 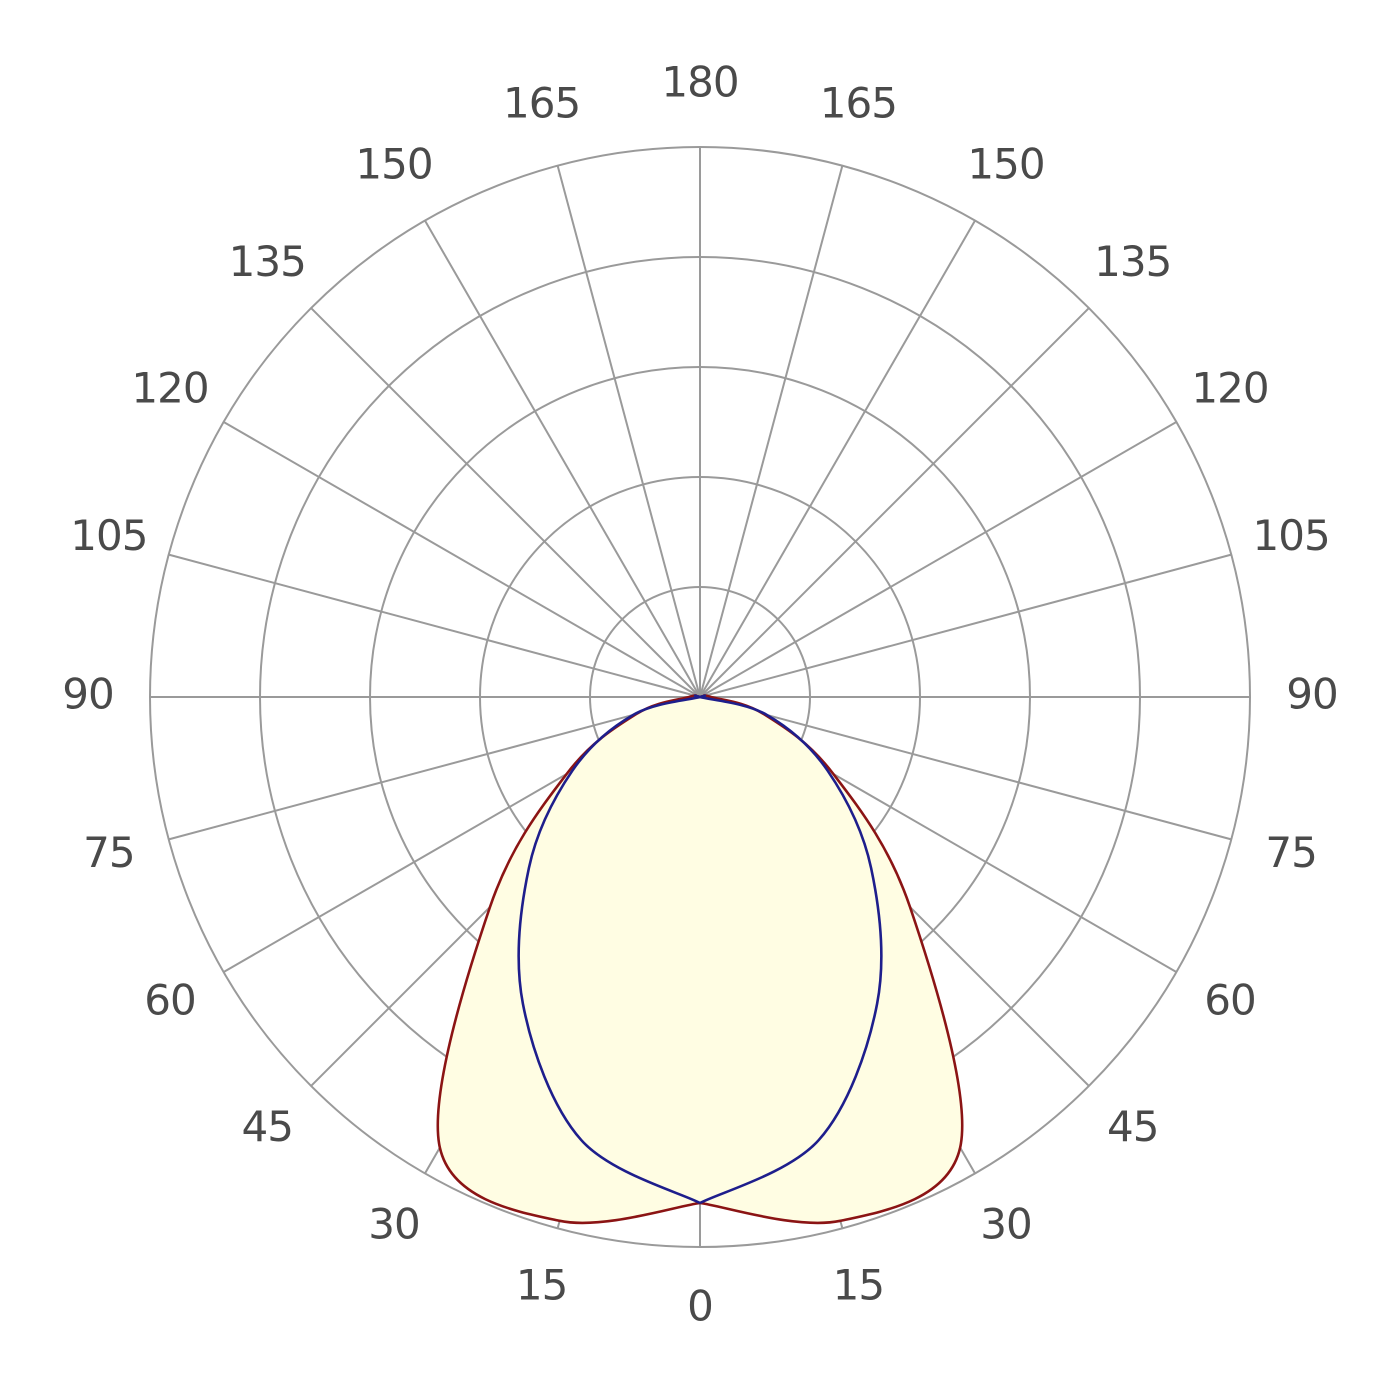 What do you see at coordinates (699, 82) in the screenshot?
I see `angle-label: 180` at bounding box center [699, 82].